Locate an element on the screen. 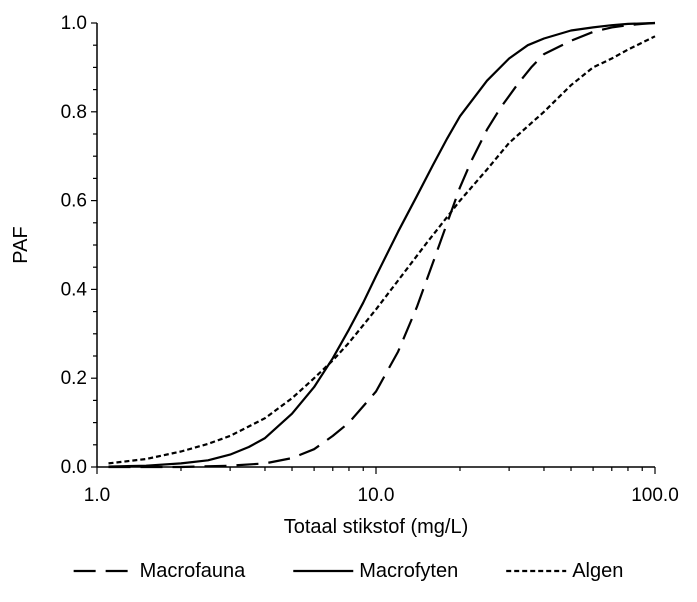 The image size is (697, 602). legend-label-macrofyten: Macrofyten is located at coordinates (408, 571).